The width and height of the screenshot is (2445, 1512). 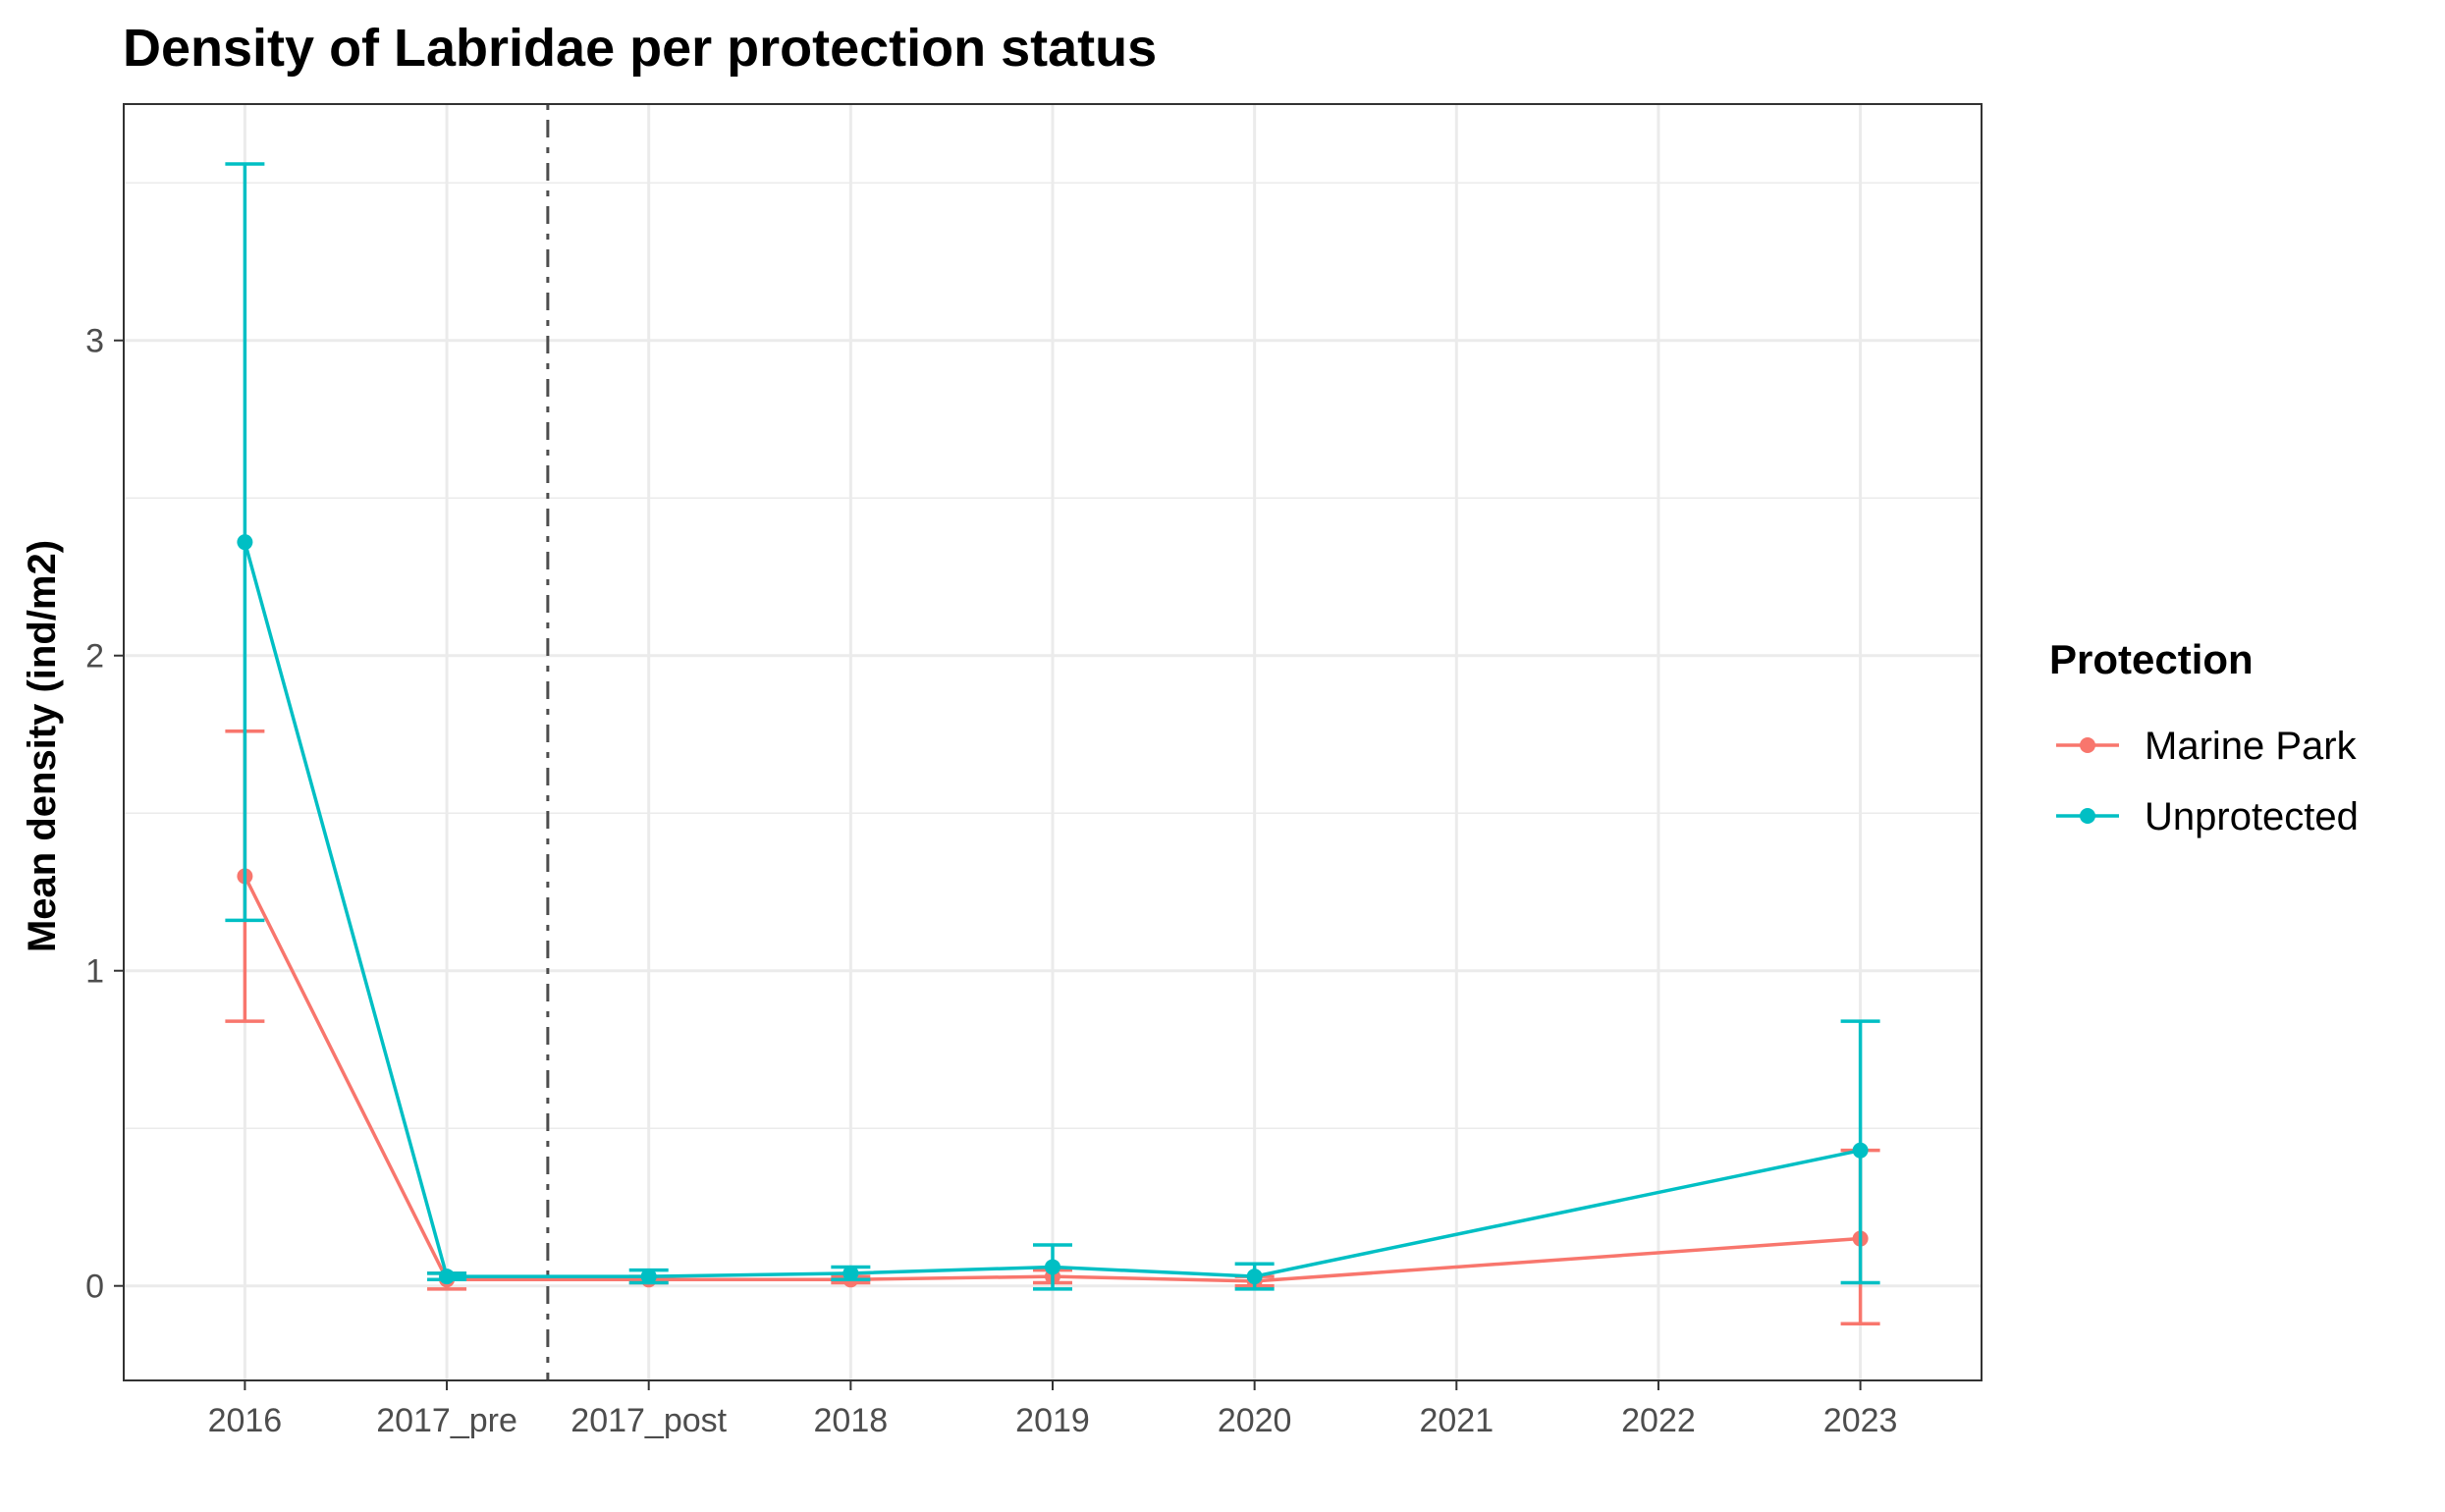 What do you see at coordinates (1860, 1420) in the screenshot?
I see `x-tick-label: 2023` at bounding box center [1860, 1420].